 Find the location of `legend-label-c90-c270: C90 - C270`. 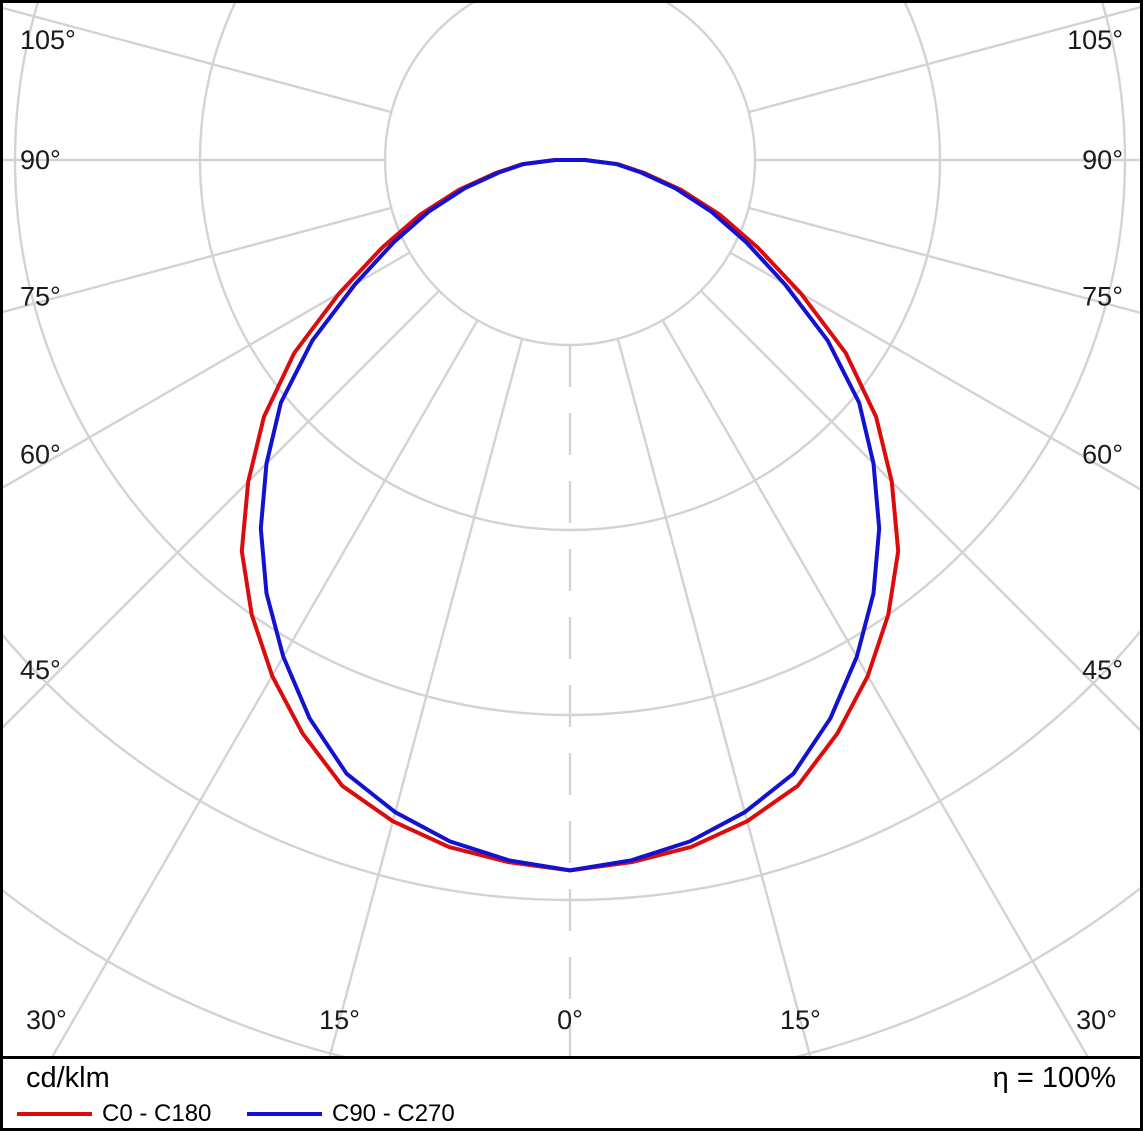

legend-label-c90-c270: C90 - C270 is located at coordinates (393, 1113).